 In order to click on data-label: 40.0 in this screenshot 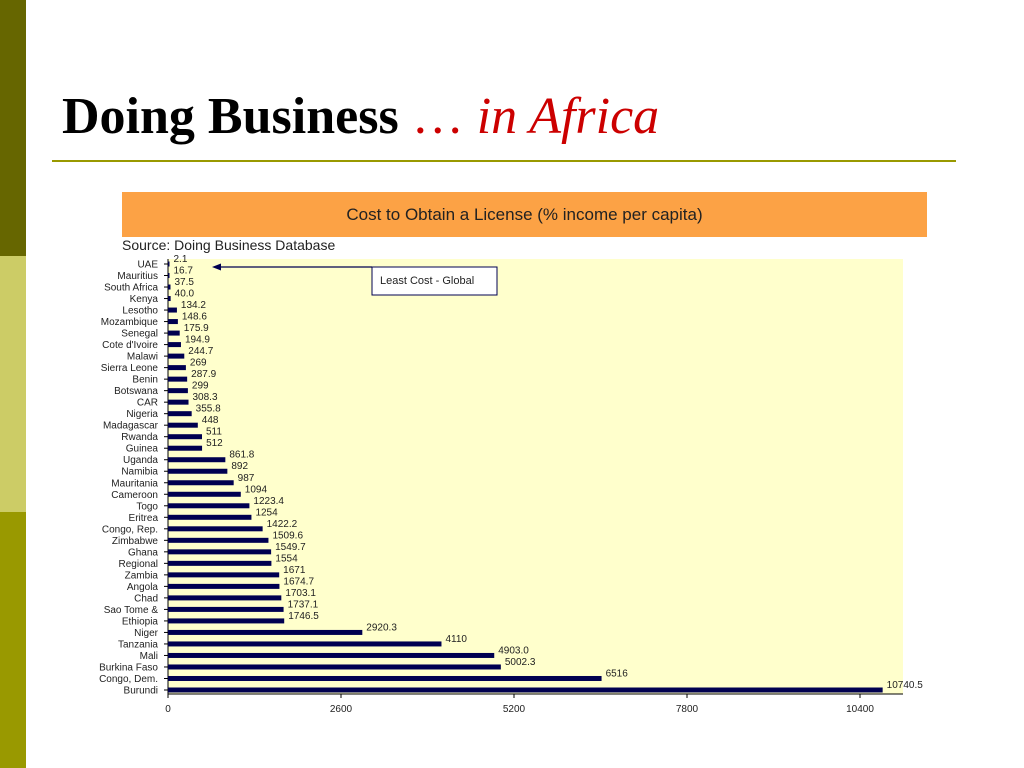, I will do `click(185, 294)`.